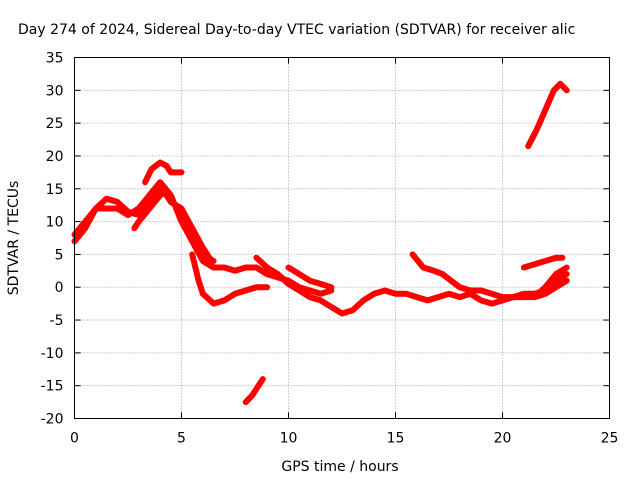 The image size is (640, 480). I want to click on y-tick-label: 15, so click(55, 190).